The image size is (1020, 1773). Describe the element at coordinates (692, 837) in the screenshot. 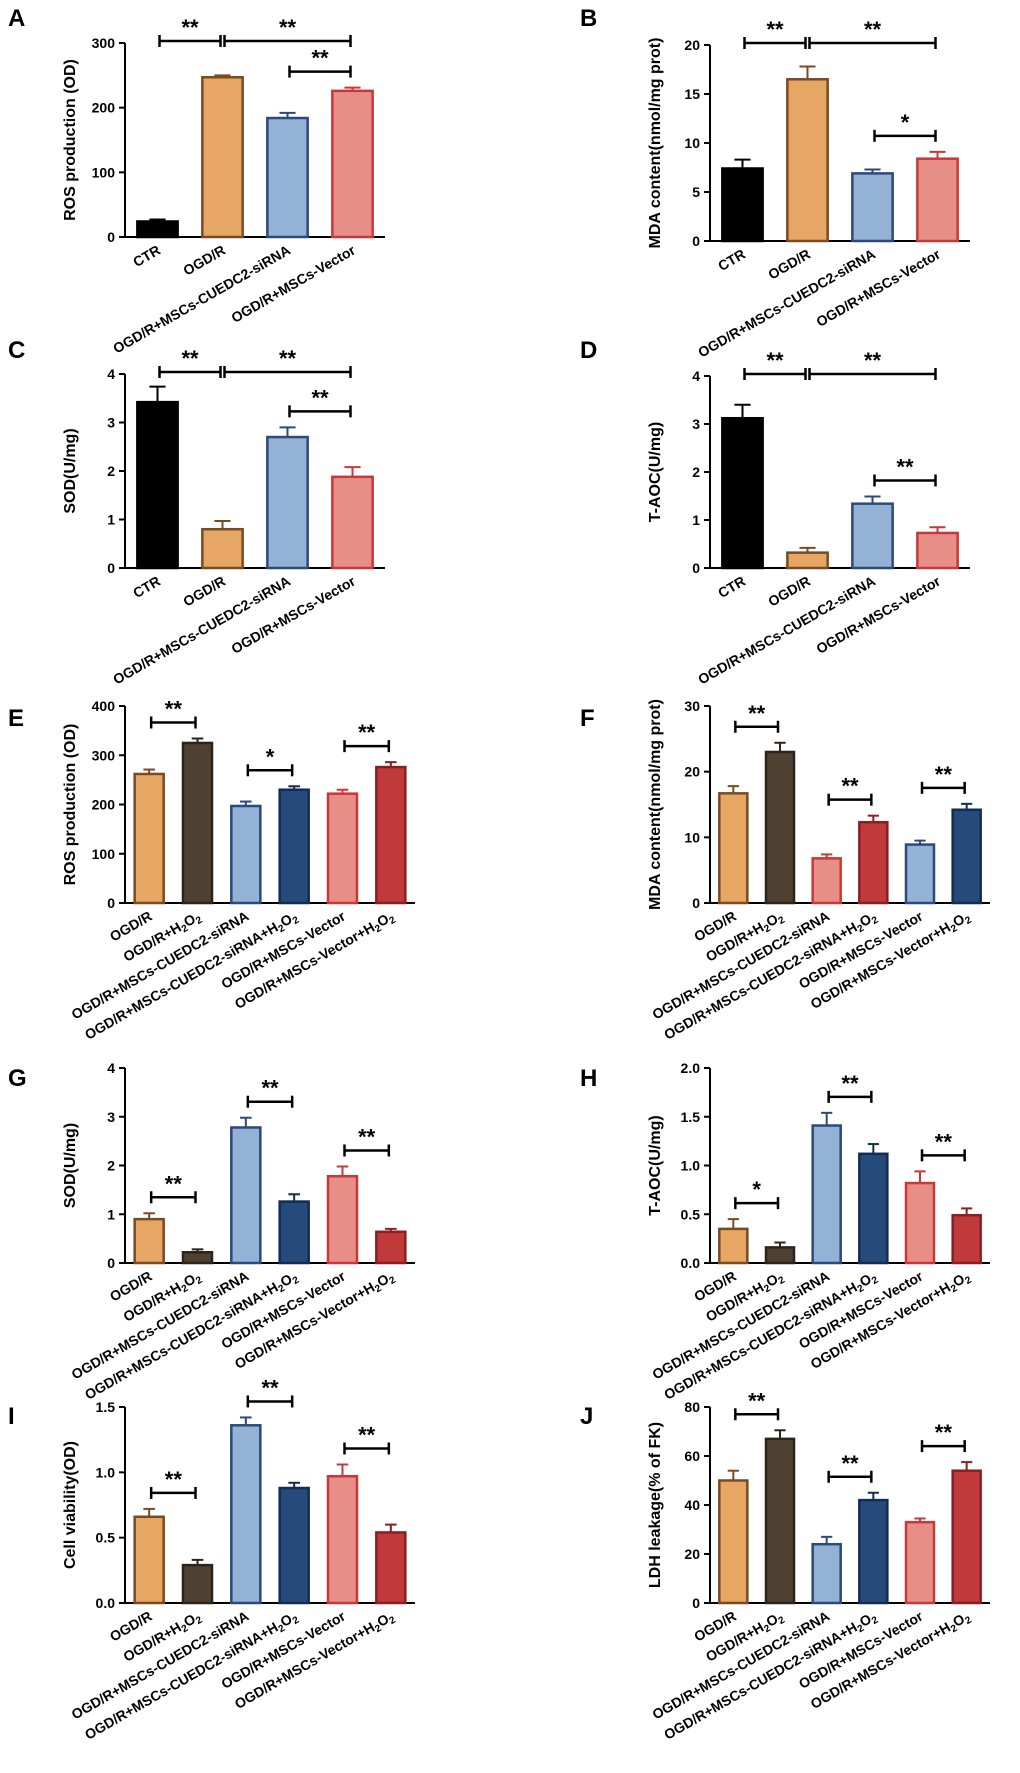

I see `y-tick-label: 10` at that location.